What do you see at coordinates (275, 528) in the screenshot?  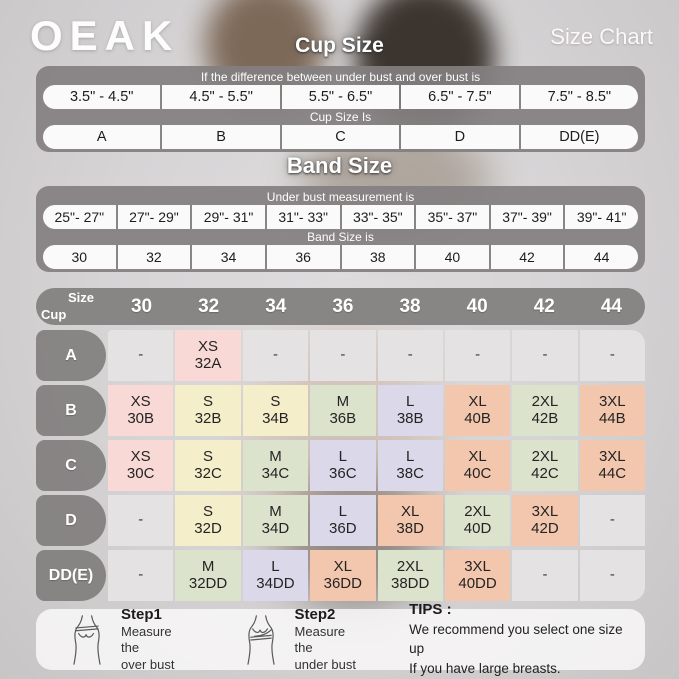 I see `band-cup-code: 34D` at bounding box center [275, 528].